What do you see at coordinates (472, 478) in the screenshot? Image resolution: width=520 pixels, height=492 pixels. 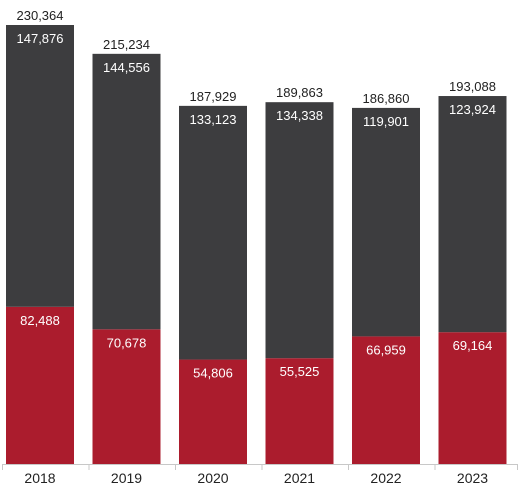 I see `x-tick-2023: 2023` at bounding box center [472, 478].